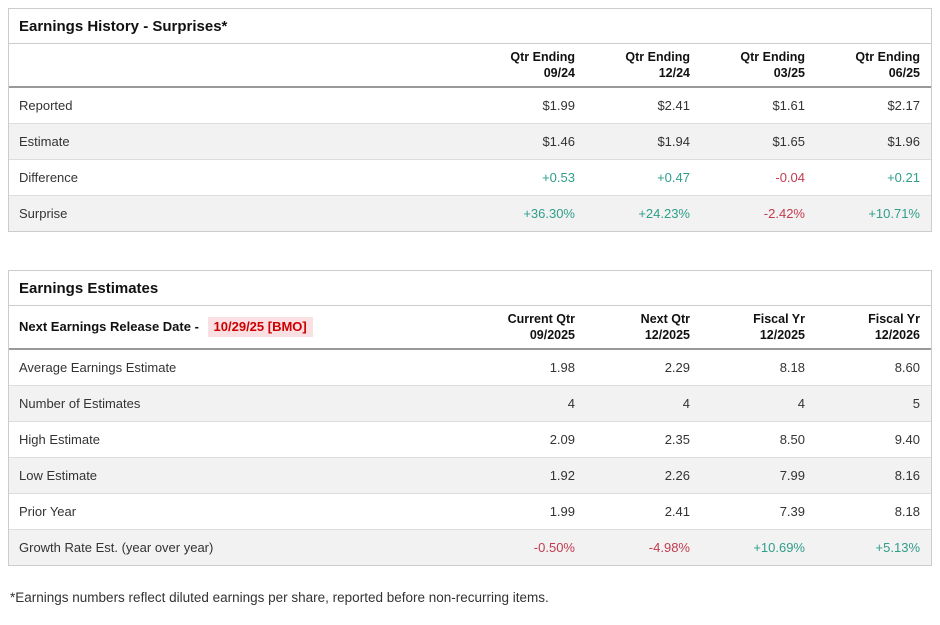 The height and width of the screenshot is (625, 940). Describe the element at coordinates (673, 105) in the screenshot. I see `cell-value: $2.41` at that location.